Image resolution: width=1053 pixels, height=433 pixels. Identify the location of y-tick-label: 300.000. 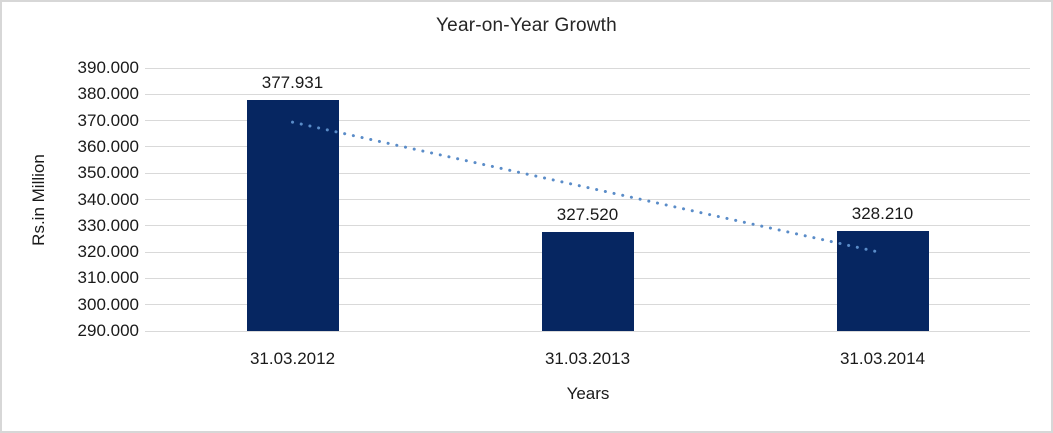
(108, 304).